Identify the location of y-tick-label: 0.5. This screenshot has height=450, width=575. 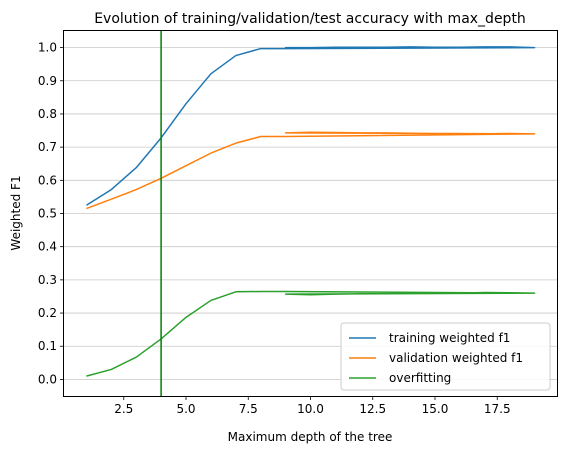
(47, 214).